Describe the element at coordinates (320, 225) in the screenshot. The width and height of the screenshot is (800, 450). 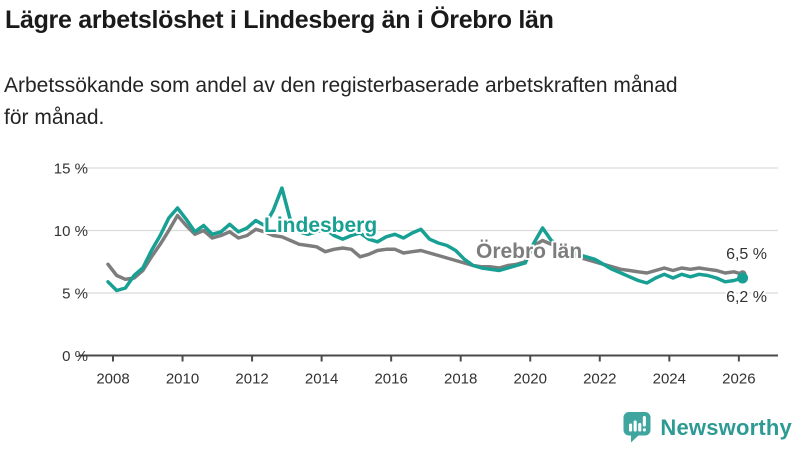
I see `lindesberg-series-label: Lindesberg` at that location.